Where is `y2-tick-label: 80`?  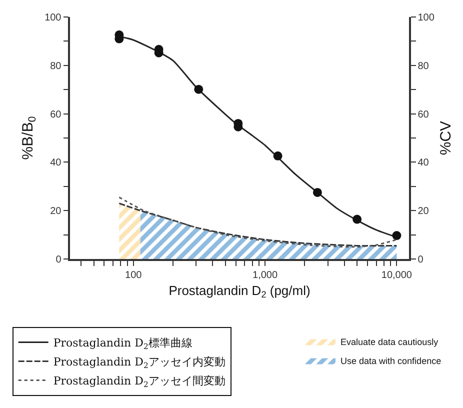
y2-tick-label: 80 is located at coordinates (424, 66).